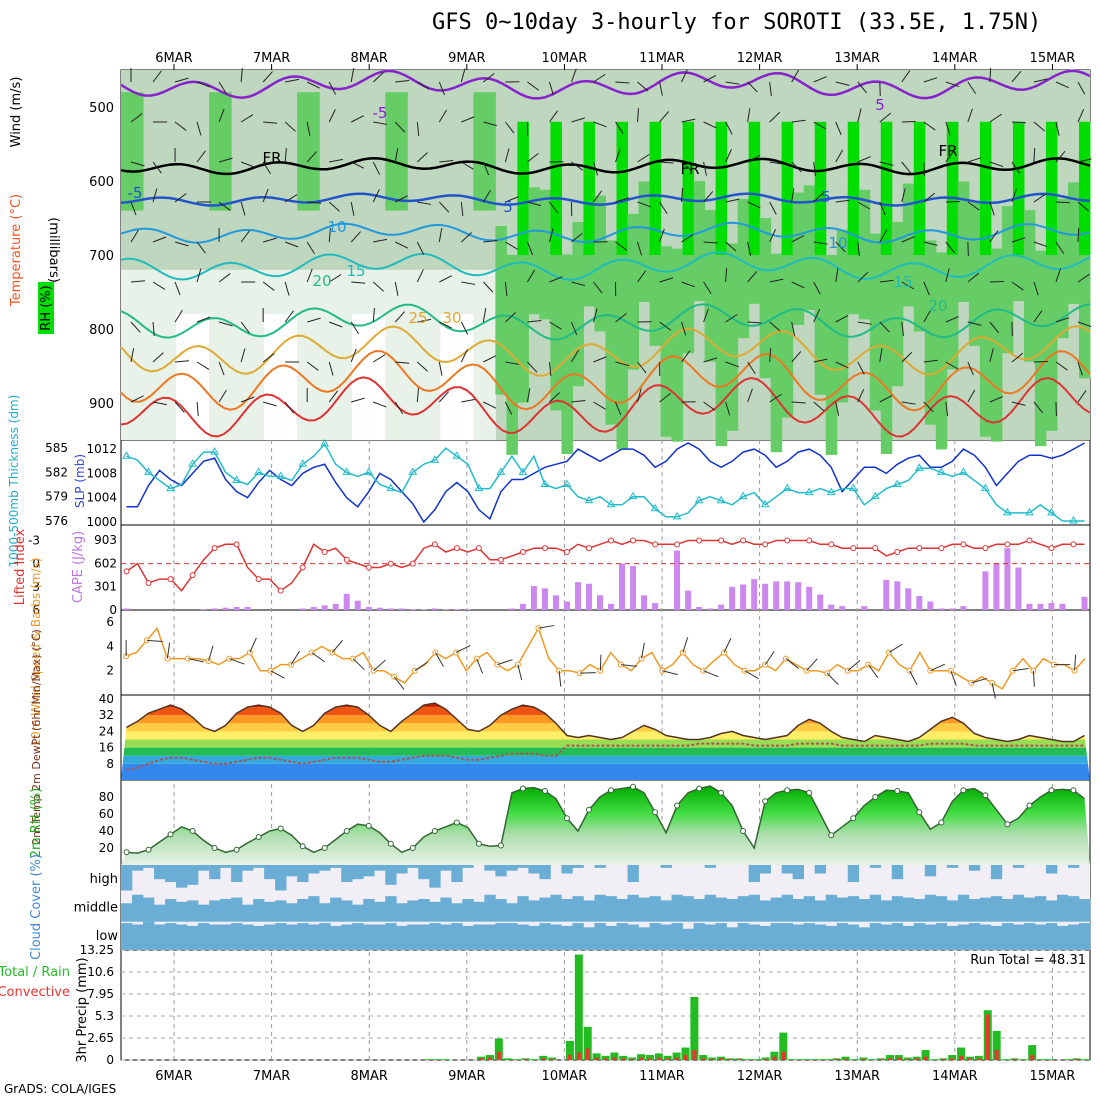  Describe the element at coordinates (106, 715) in the screenshot. I see `temp-tick-label: 32` at that location.